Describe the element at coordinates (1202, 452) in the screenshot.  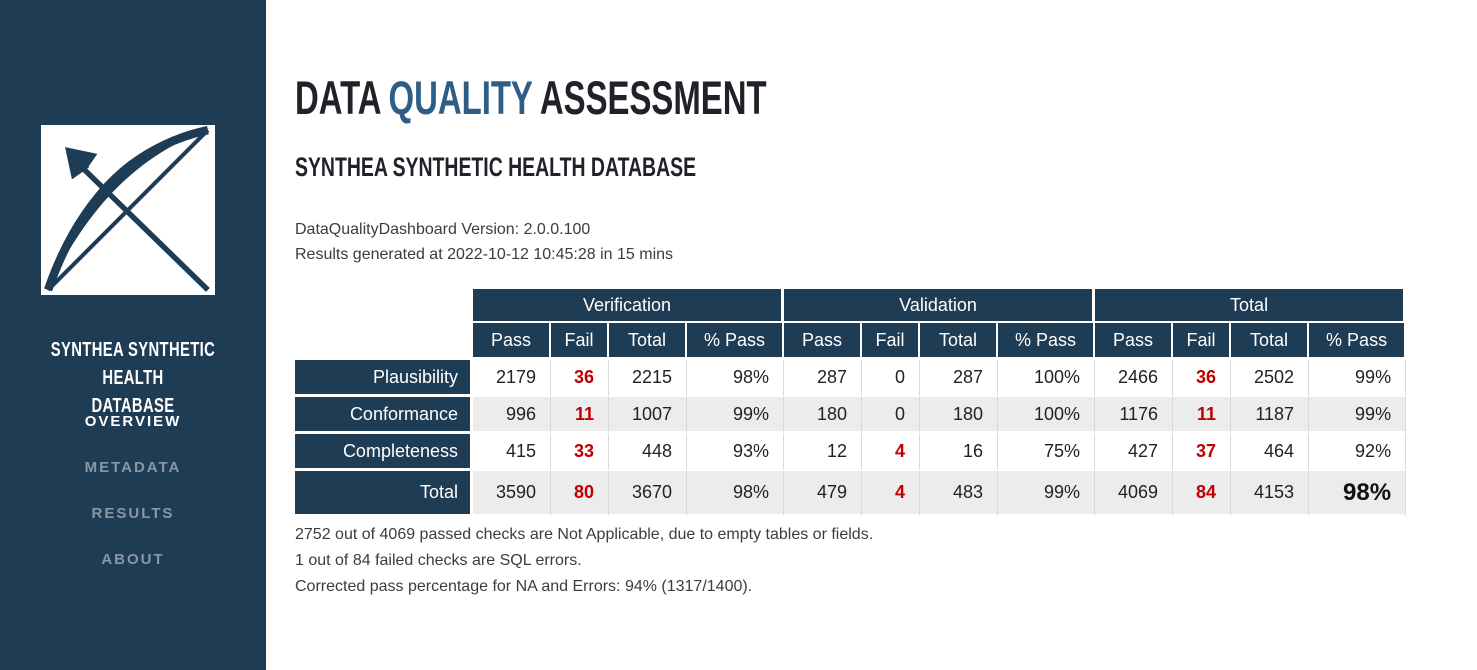
I see `fail-cell: 37` at that location.